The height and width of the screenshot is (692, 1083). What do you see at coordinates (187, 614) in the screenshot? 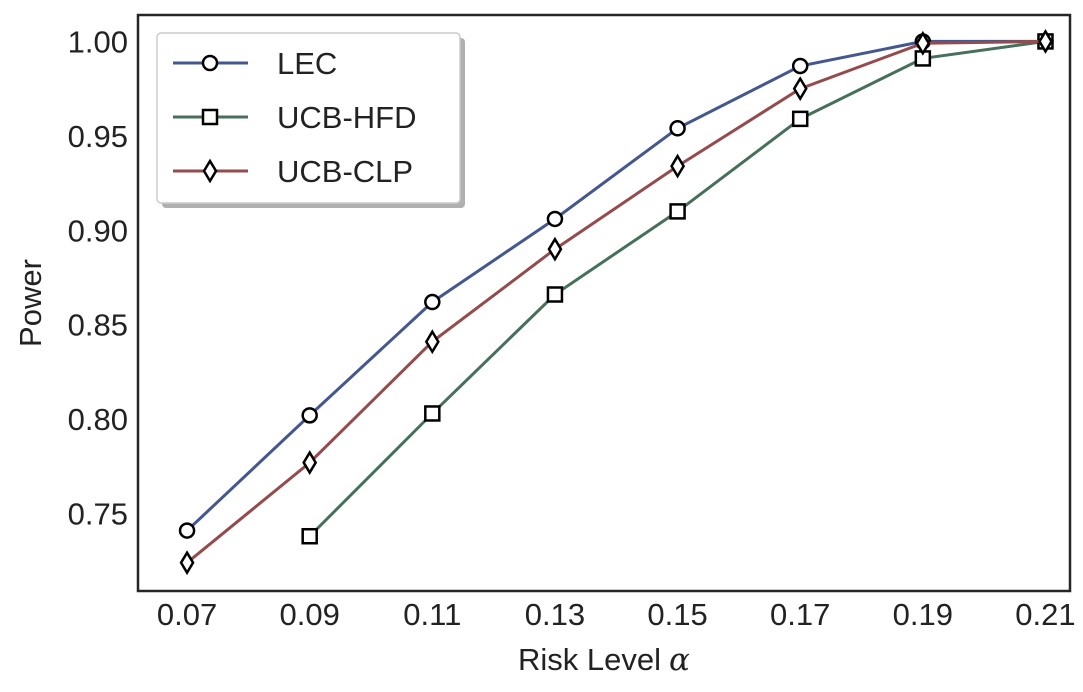
I see `x-tick-label: 0.07` at bounding box center [187, 614].